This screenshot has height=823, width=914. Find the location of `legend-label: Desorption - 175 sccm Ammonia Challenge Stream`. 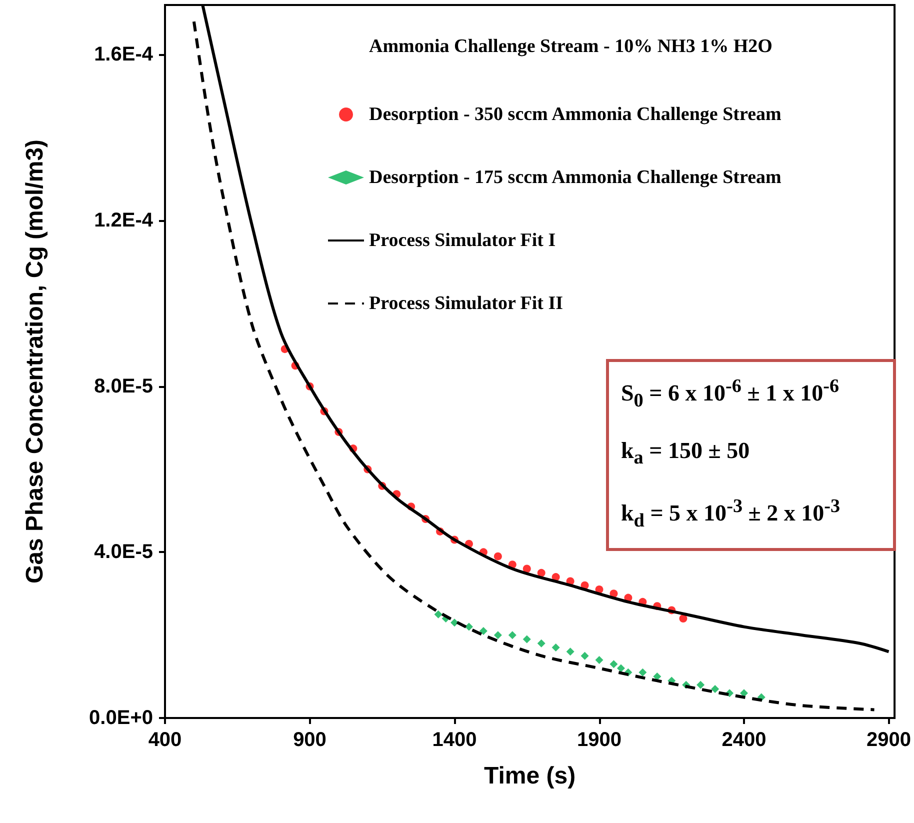

legend-label: Desorption - 175 sccm Ammonia Challenge Stream is located at coordinates (575, 177).